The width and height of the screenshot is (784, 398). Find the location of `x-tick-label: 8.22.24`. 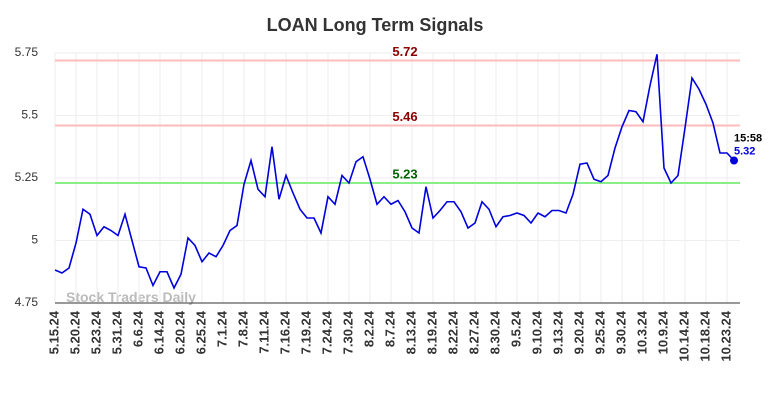

x-tick-label: 8.22.24 is located at coordinates (452, 332).